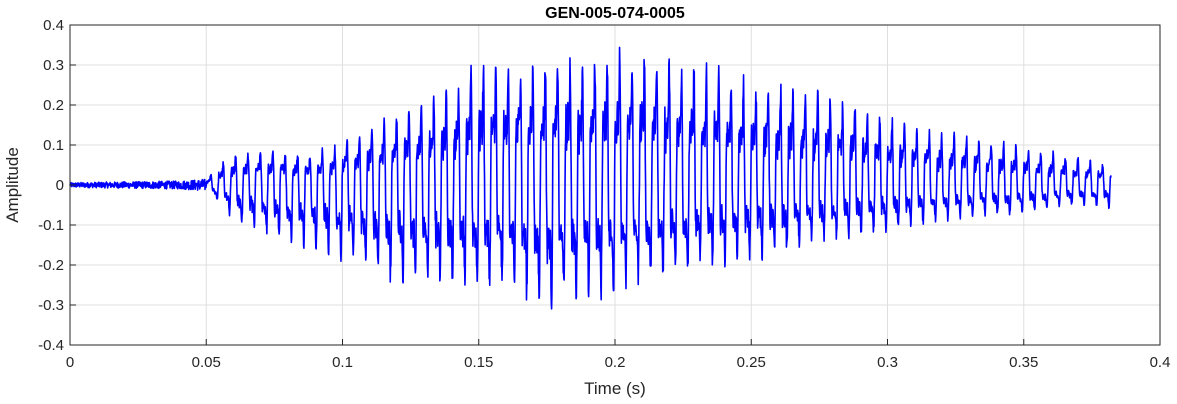 This screenshot has width=1177, height=404. Describe the element at coordinates (53, 25) in the screenshot. I see `y-tick-label: 0.4` at that location.